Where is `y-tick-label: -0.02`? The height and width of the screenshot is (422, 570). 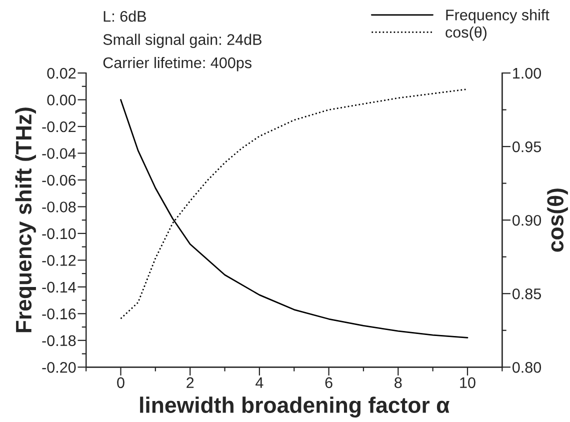 y-tick-label: -0.02 is located at coordinates (59, 126).